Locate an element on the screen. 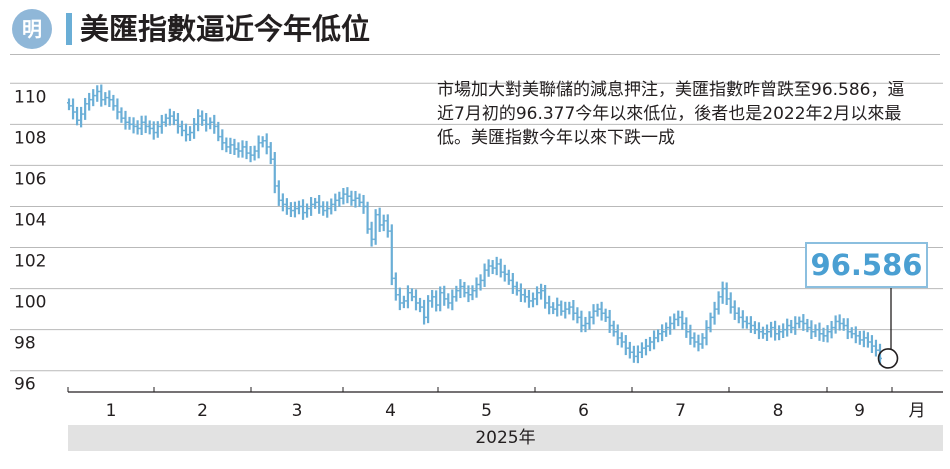 The height and width of the screenshot is (469, 950). low-value-callout: 96.586 is located at coordinates (866, 265).